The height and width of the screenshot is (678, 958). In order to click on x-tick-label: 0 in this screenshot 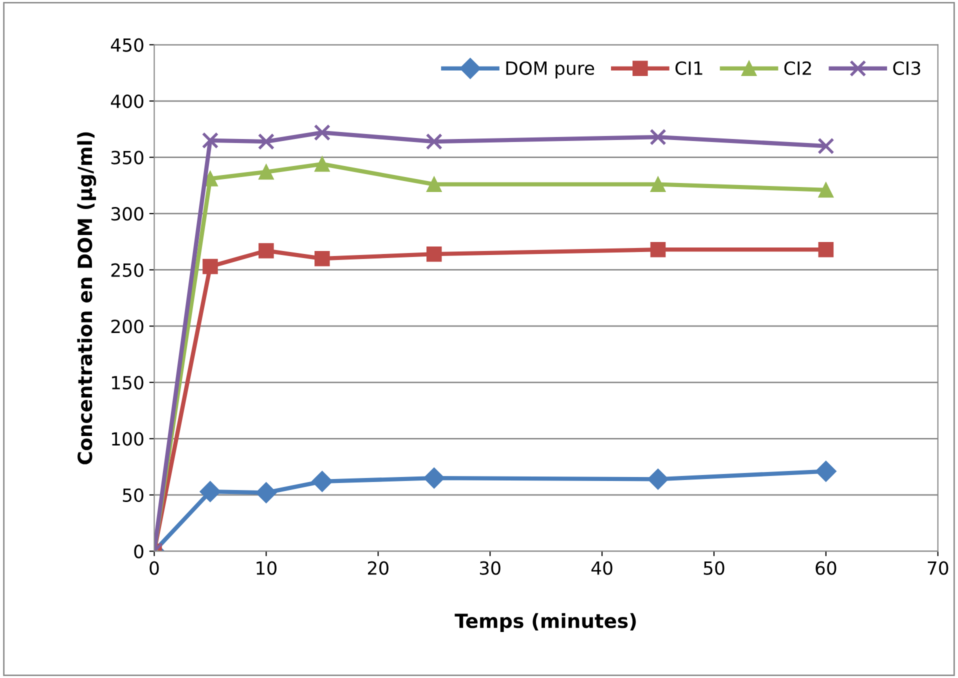, I will do `click(154, 568)`.